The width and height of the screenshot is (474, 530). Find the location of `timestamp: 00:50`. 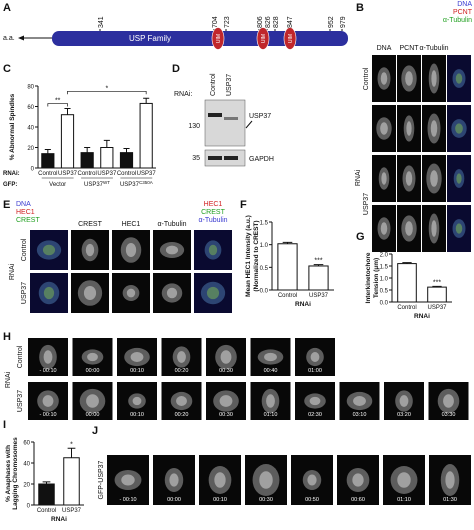

timestamp: 00:50 is located at coordinates (312, 500).